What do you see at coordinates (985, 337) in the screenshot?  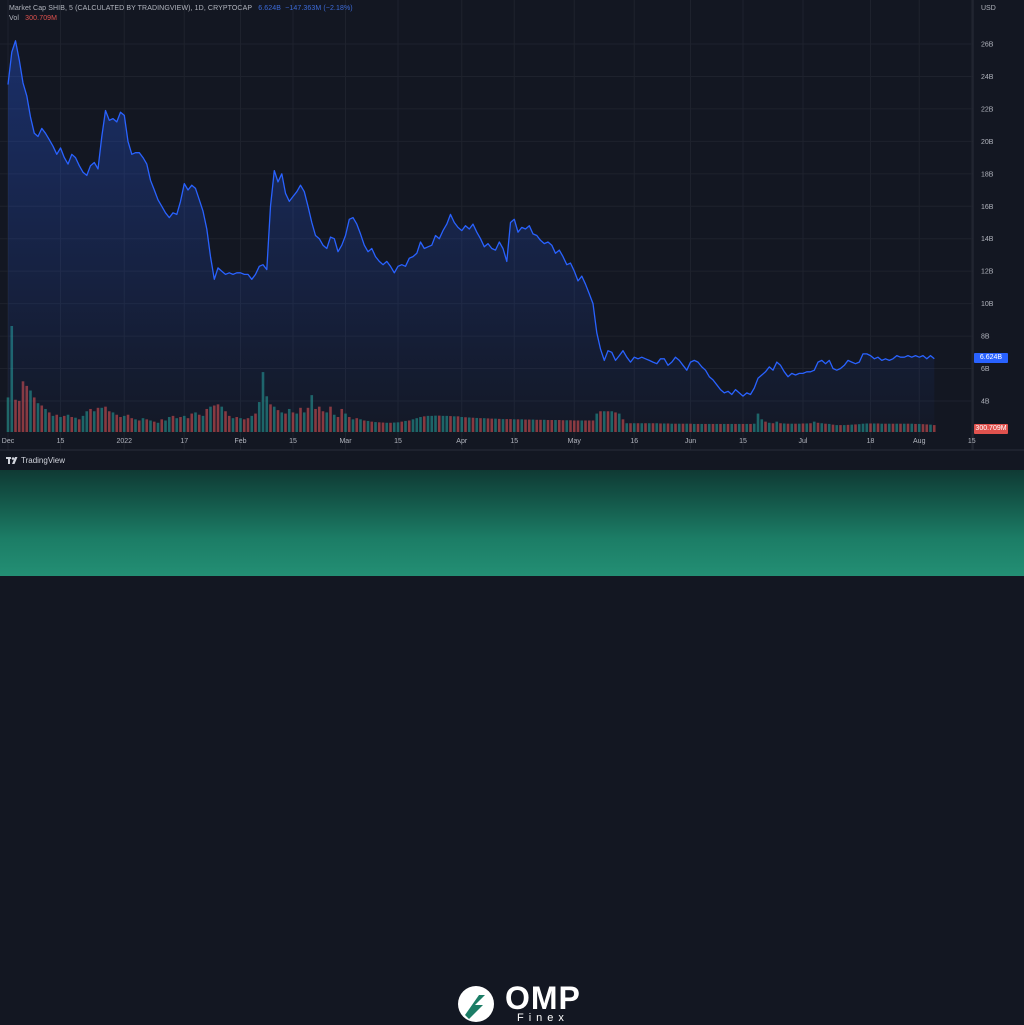 I see `y-tick-label: 8B` at bounding box center [985, 337].